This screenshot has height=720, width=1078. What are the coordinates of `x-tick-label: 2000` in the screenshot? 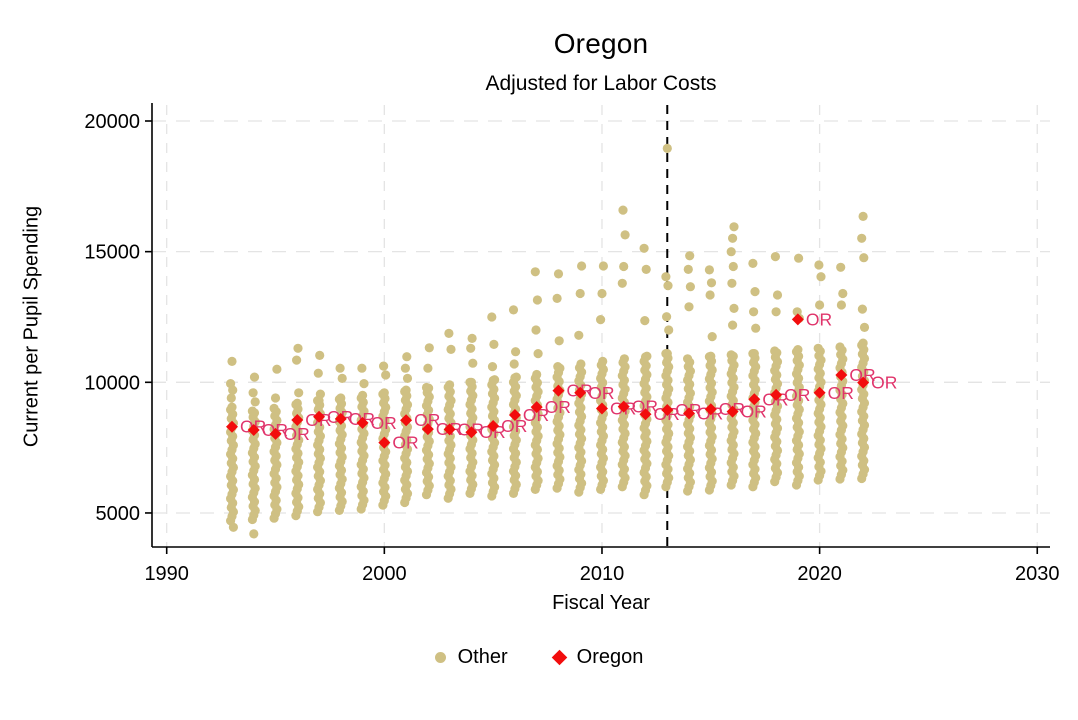 It's located at (384, 574).